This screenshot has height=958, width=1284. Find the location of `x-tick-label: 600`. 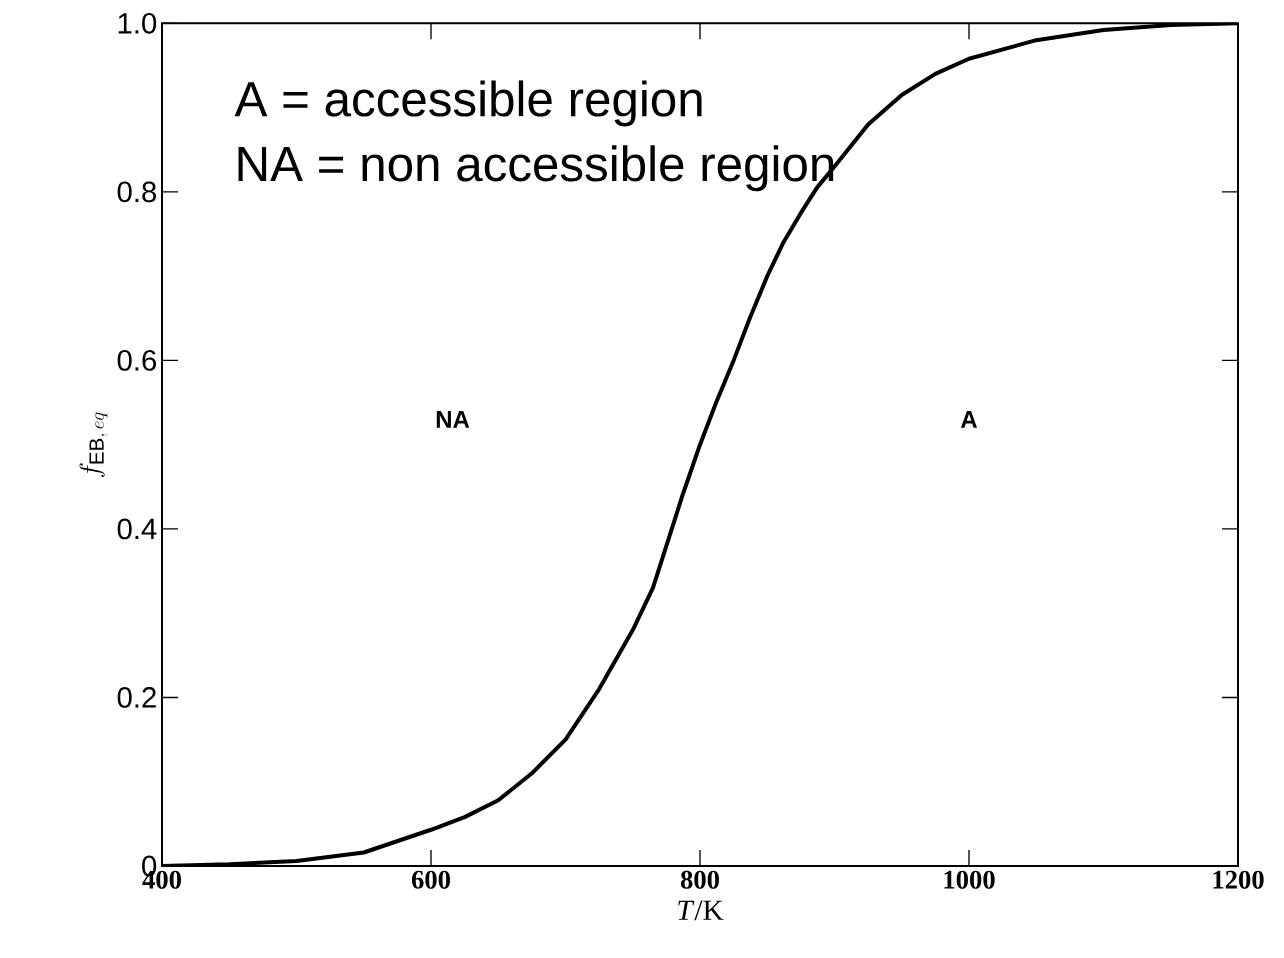

x-tick-label: 600 is located at coordinates (430, 879).